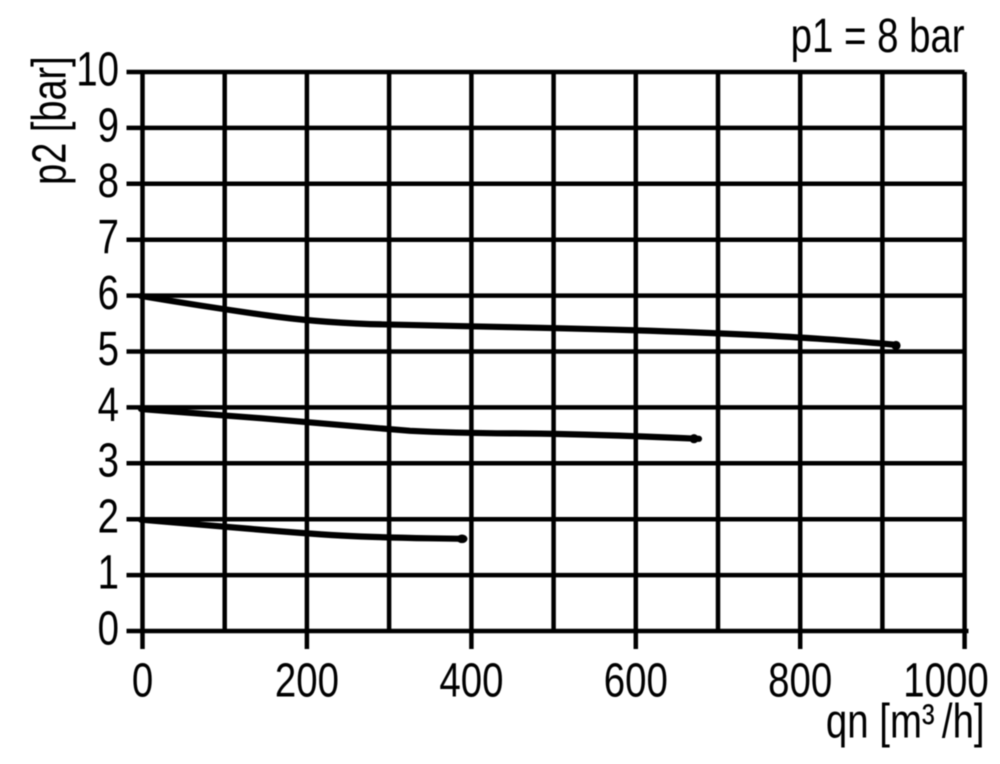 Image resolution: width=1000 pixels, height=764 pixels. I want to click on svg-text: 400, so click(471, 681).